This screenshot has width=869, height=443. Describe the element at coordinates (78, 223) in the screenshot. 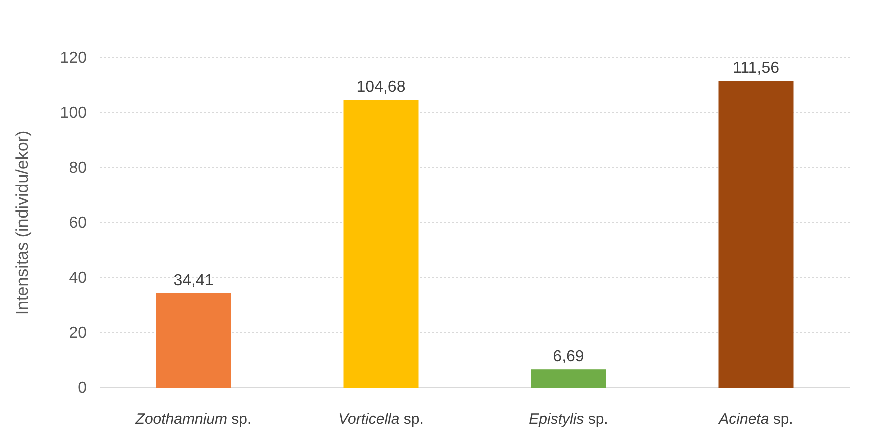

I see `y-tick-label: 60` at that location.